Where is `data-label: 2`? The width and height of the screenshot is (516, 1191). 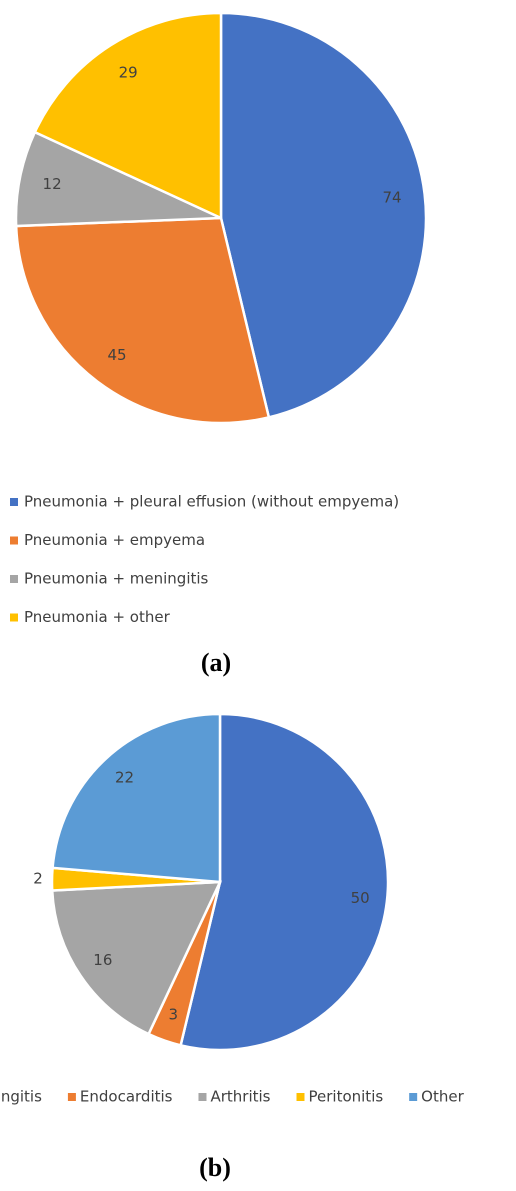 data-label: 2 is located at coordinates (38, 878).